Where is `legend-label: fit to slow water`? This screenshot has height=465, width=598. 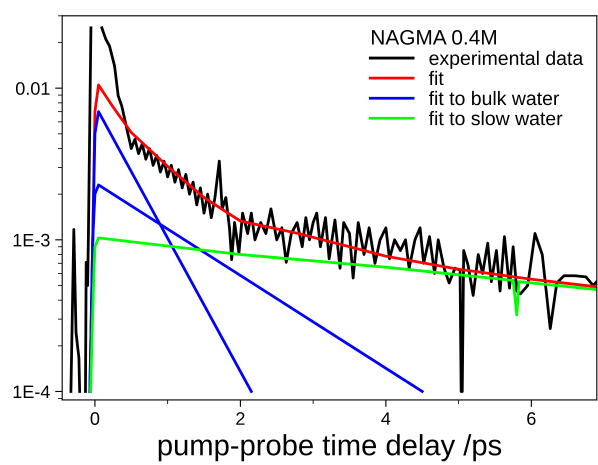
legend-label: fit to slow water is located at coordinates (495, 118).